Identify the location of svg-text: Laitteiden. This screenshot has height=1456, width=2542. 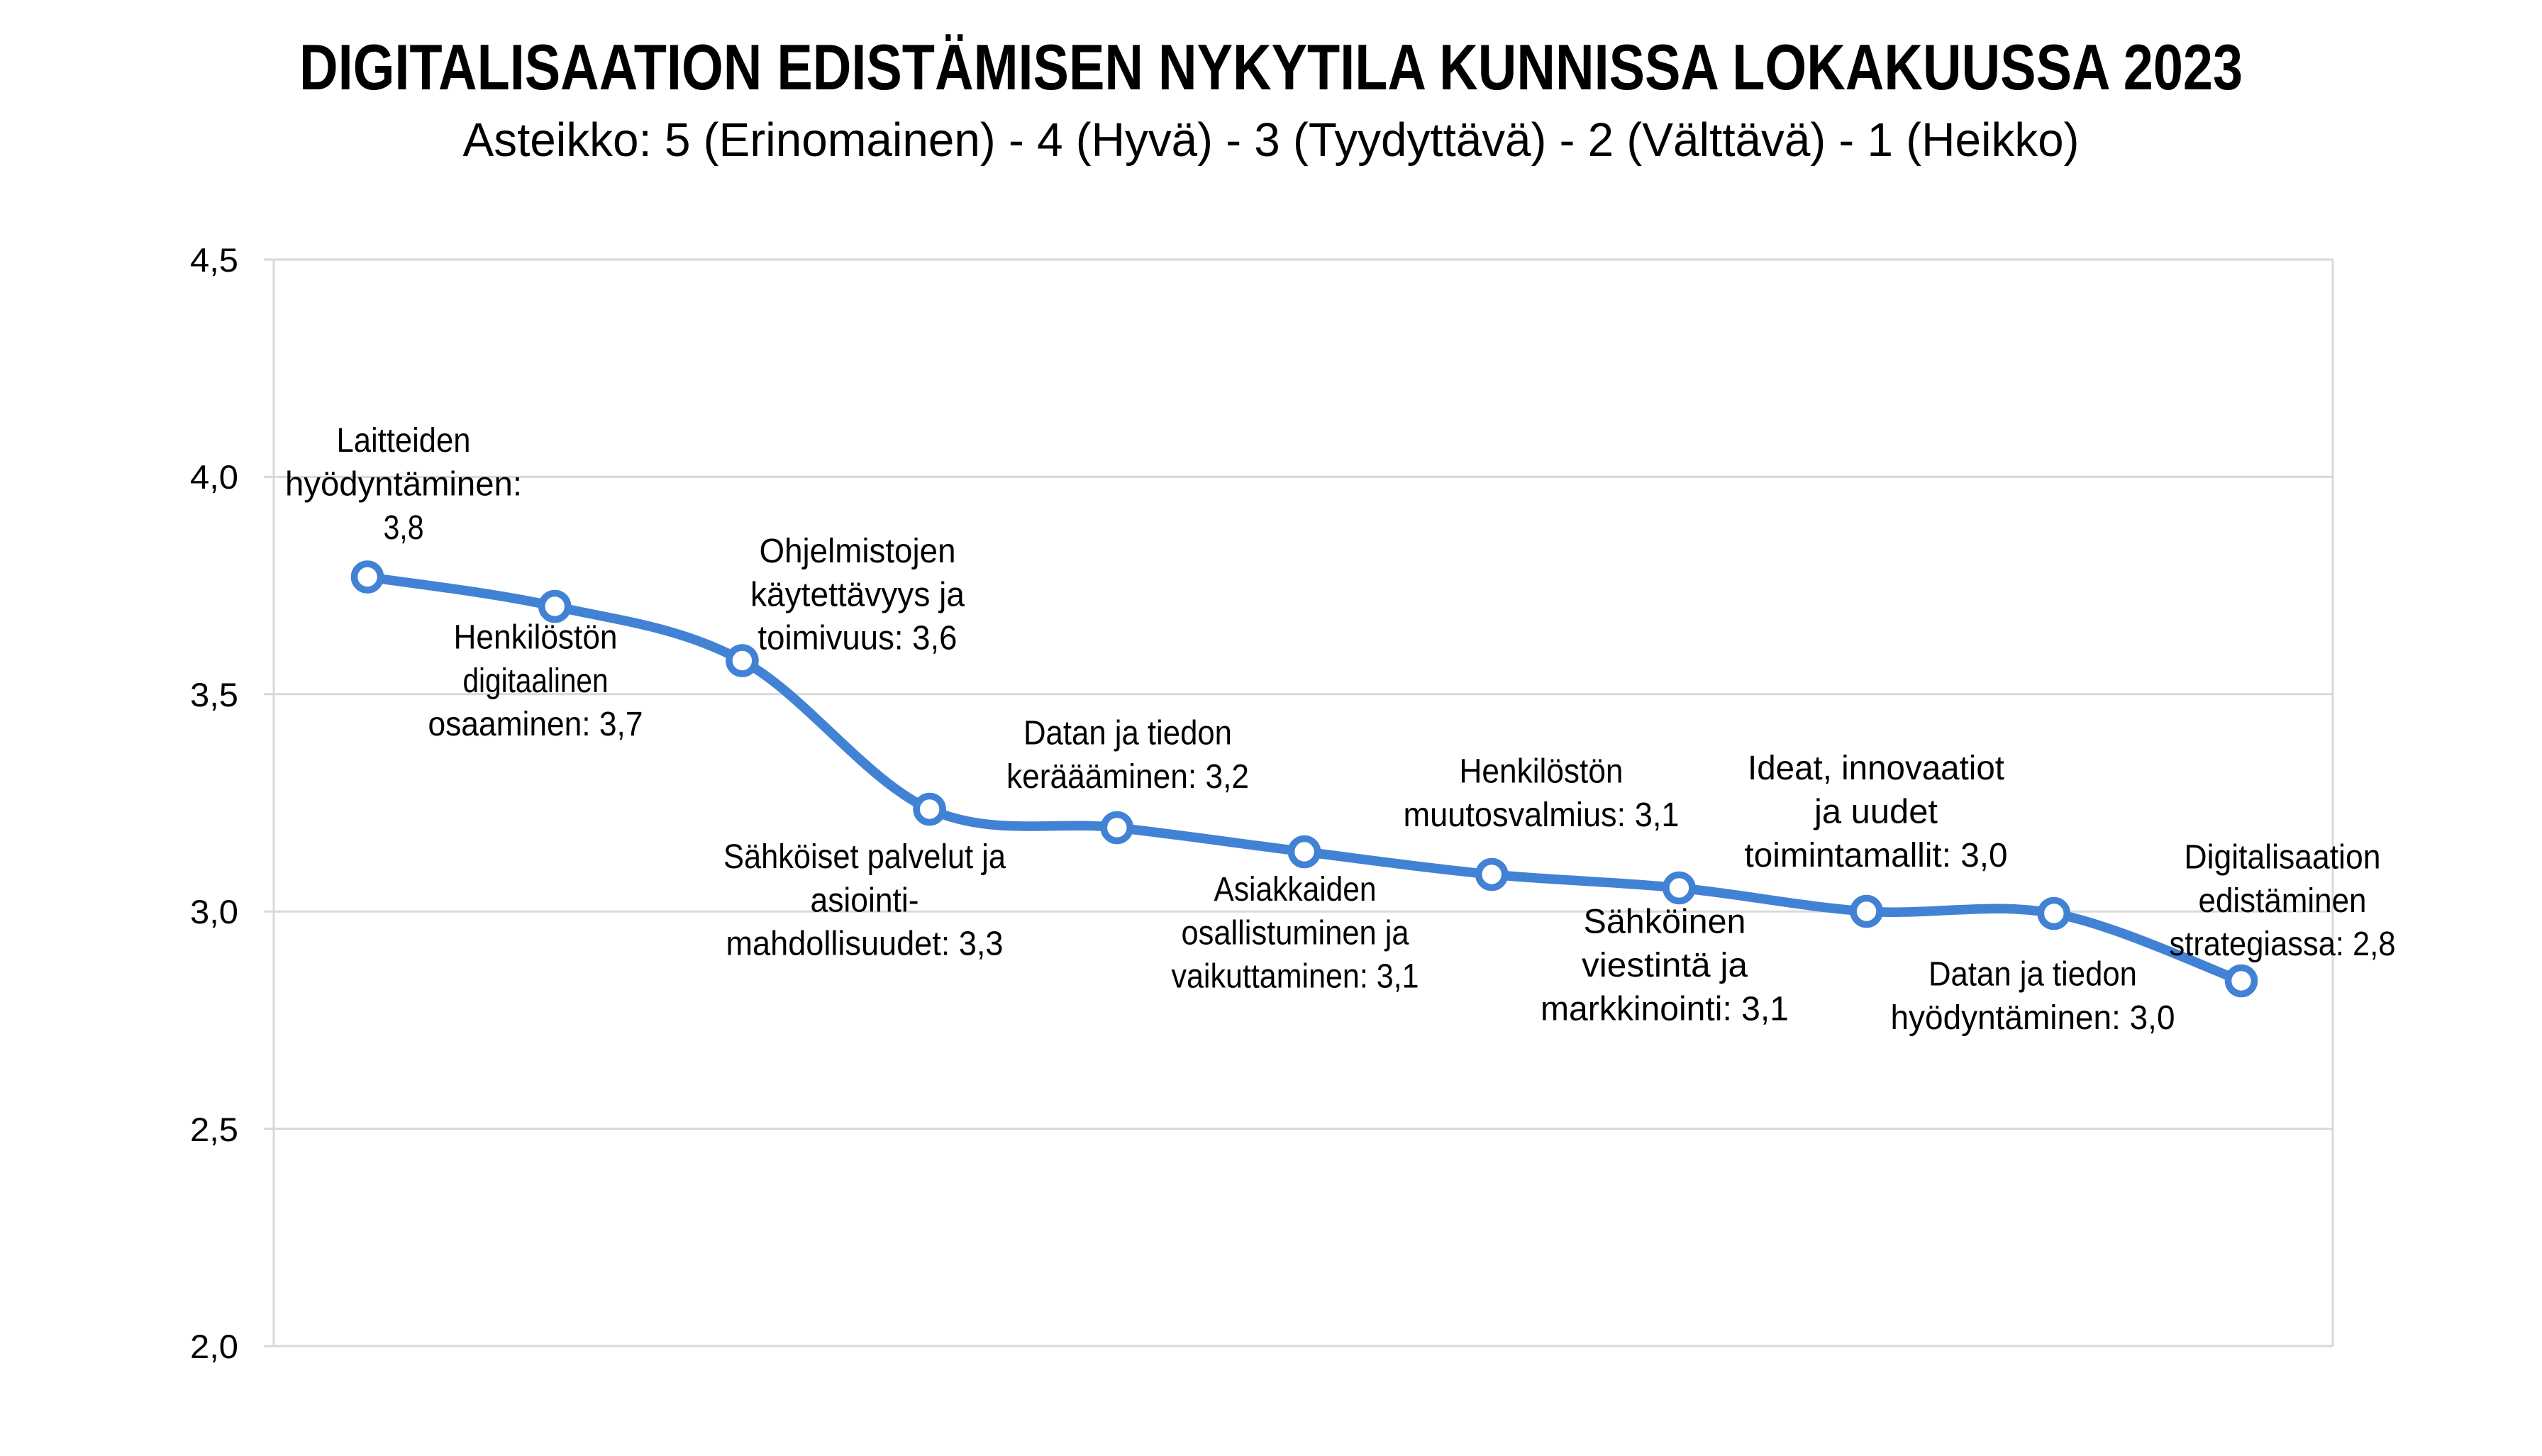
(404, 441).